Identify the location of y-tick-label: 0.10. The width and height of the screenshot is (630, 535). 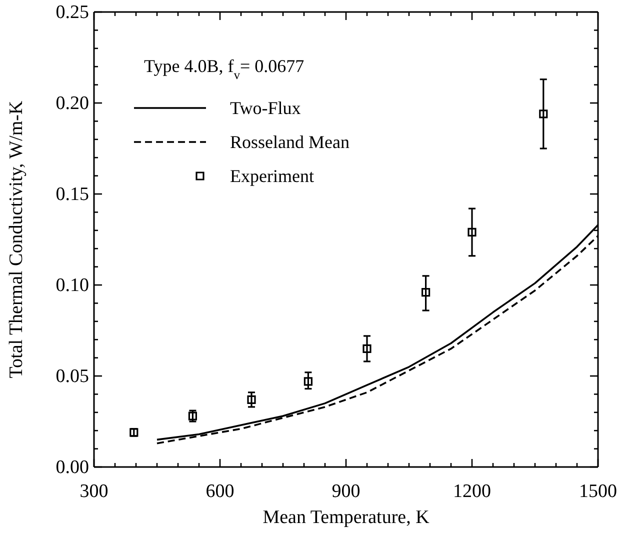
(72, 285).